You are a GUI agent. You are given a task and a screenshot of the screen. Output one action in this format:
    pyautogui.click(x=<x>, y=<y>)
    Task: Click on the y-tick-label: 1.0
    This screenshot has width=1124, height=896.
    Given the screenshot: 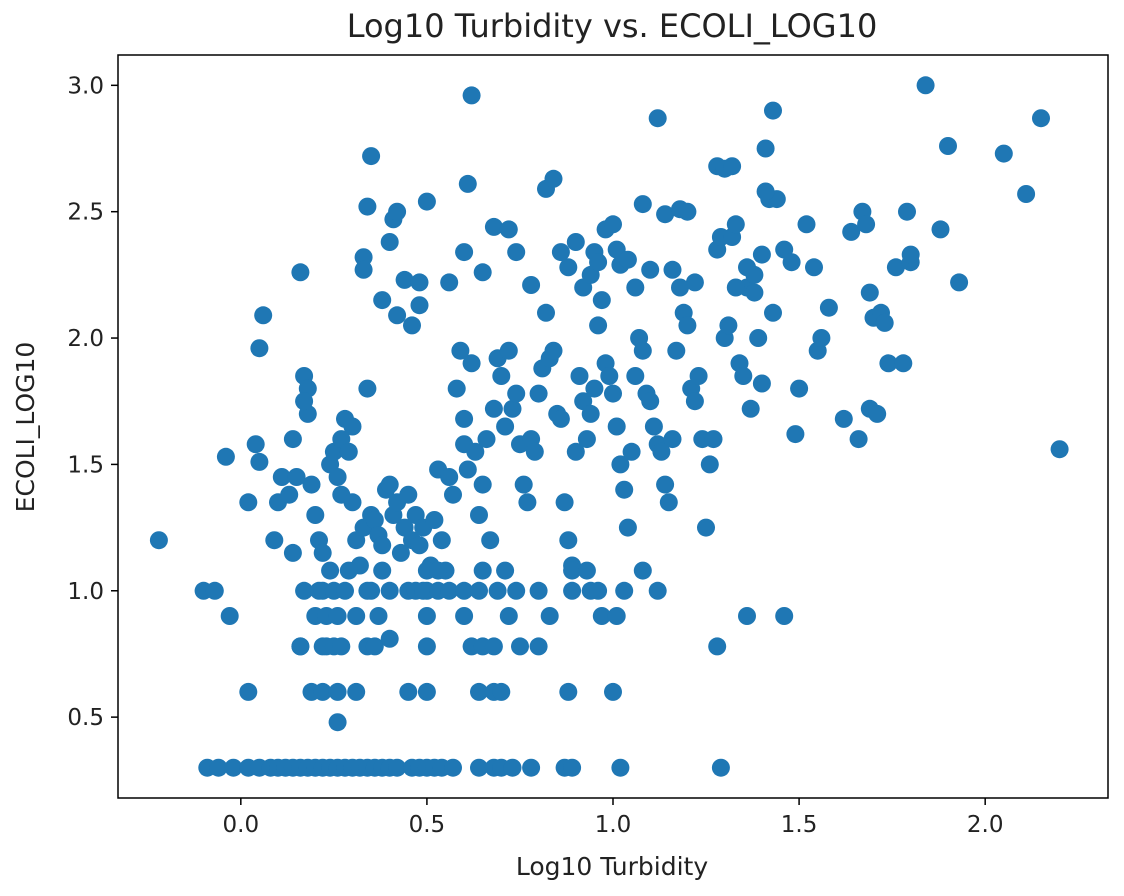 What is the action you would take?
    pyautogui.click(x=85, y=592)
    